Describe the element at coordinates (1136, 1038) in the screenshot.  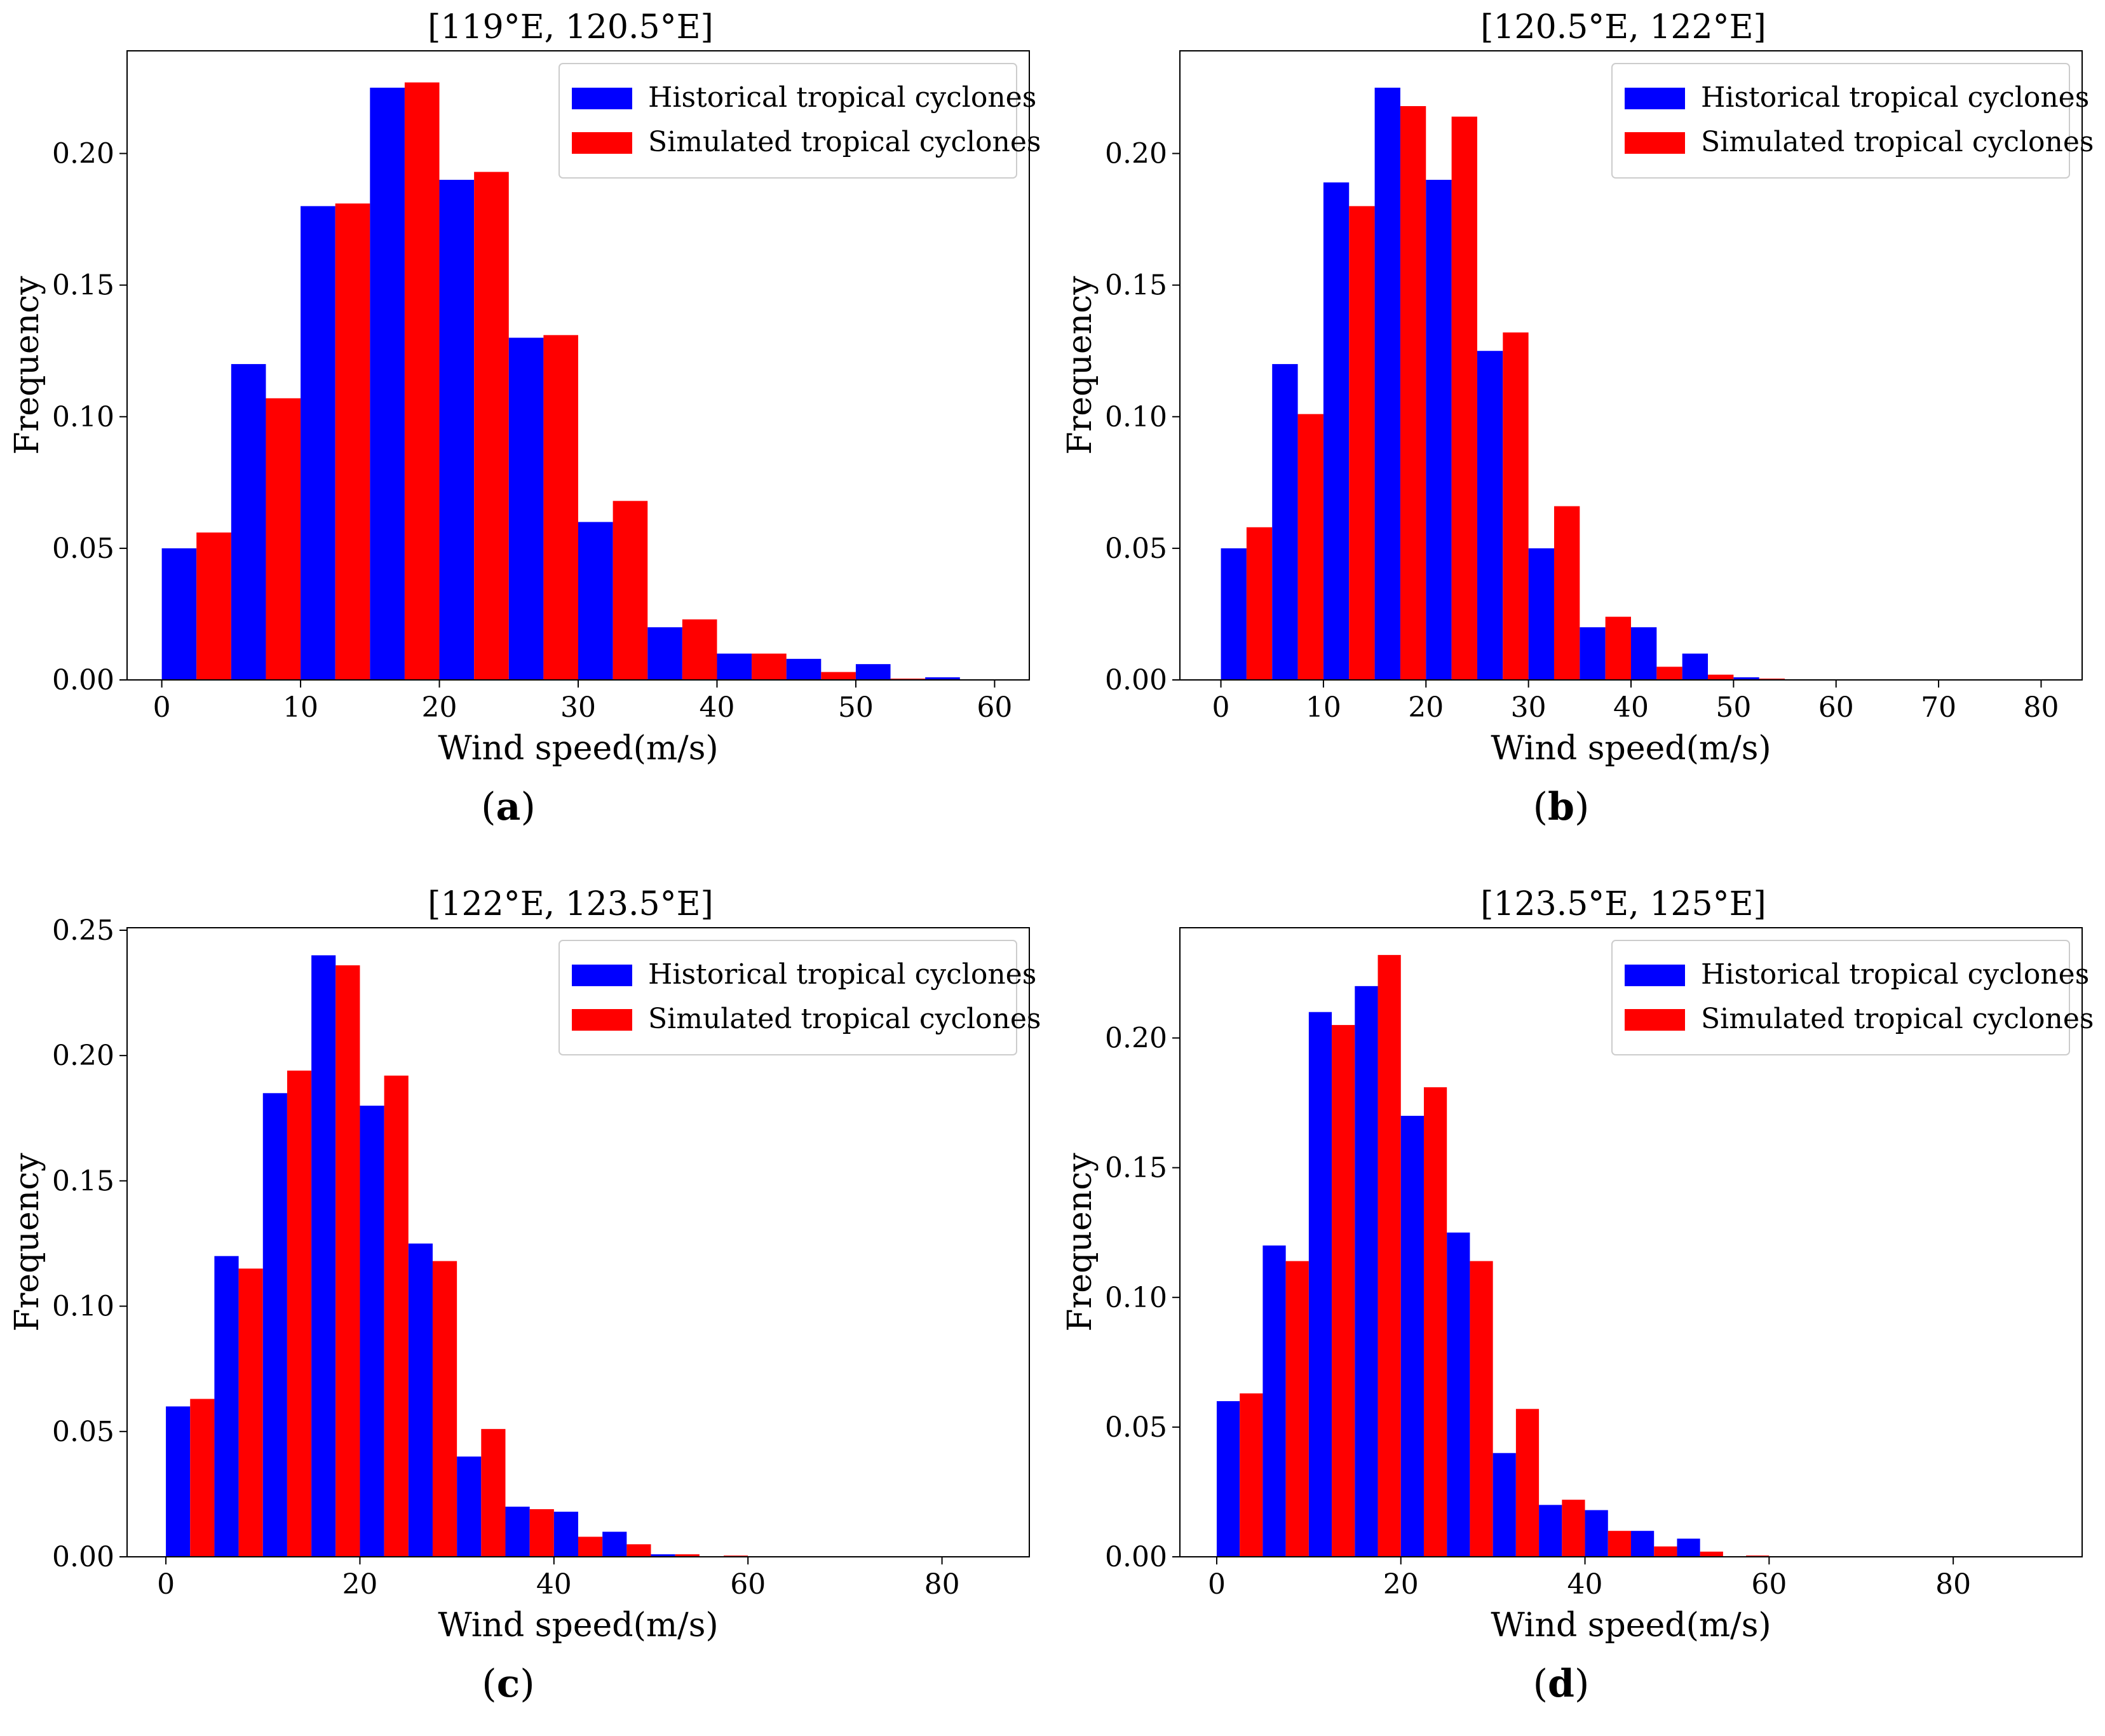
I see `y-tick-label: 0.20` at that location.